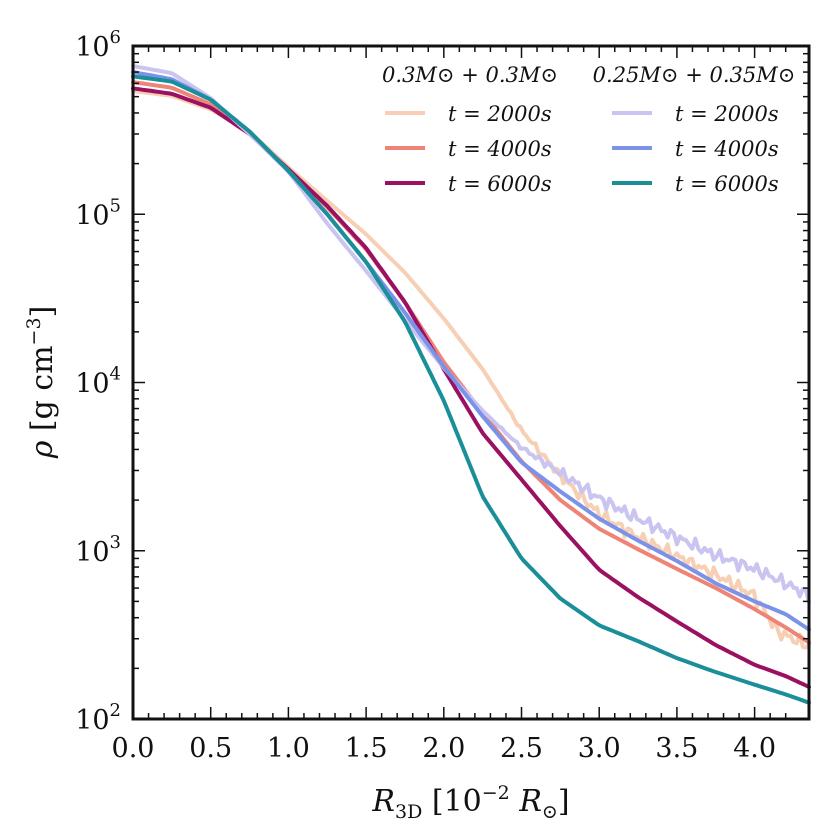 The height and width of the screenshot is (832, 832). Describe the element at coordinates (98, 550) in the screenshot. I see `y-tick-label: 10³` at that location.